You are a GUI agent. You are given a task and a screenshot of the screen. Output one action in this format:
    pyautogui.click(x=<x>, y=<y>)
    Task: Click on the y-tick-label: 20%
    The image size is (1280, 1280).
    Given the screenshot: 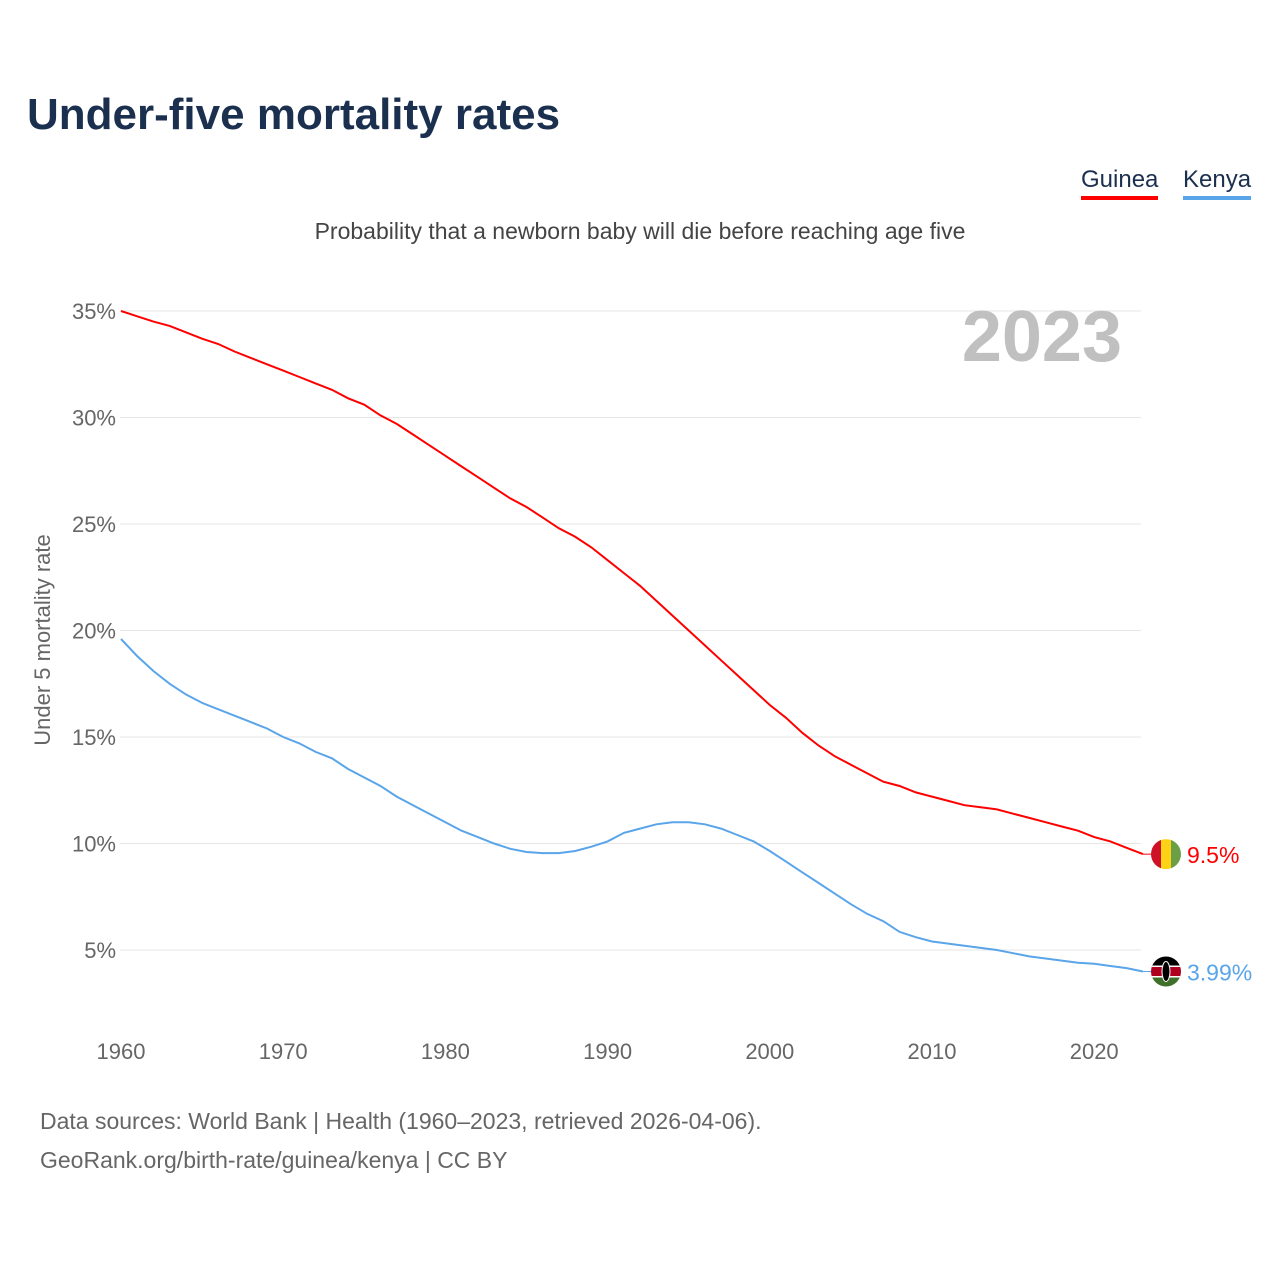 What is the action you would take?
    pyautogui.click(x=94, y=631)
    